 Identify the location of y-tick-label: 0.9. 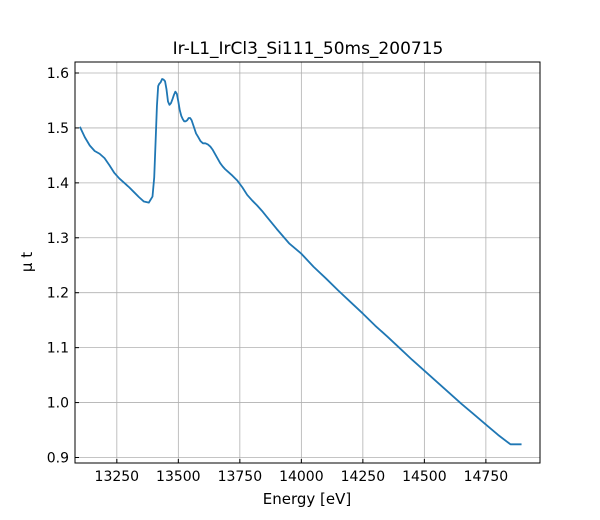
(58, 459).